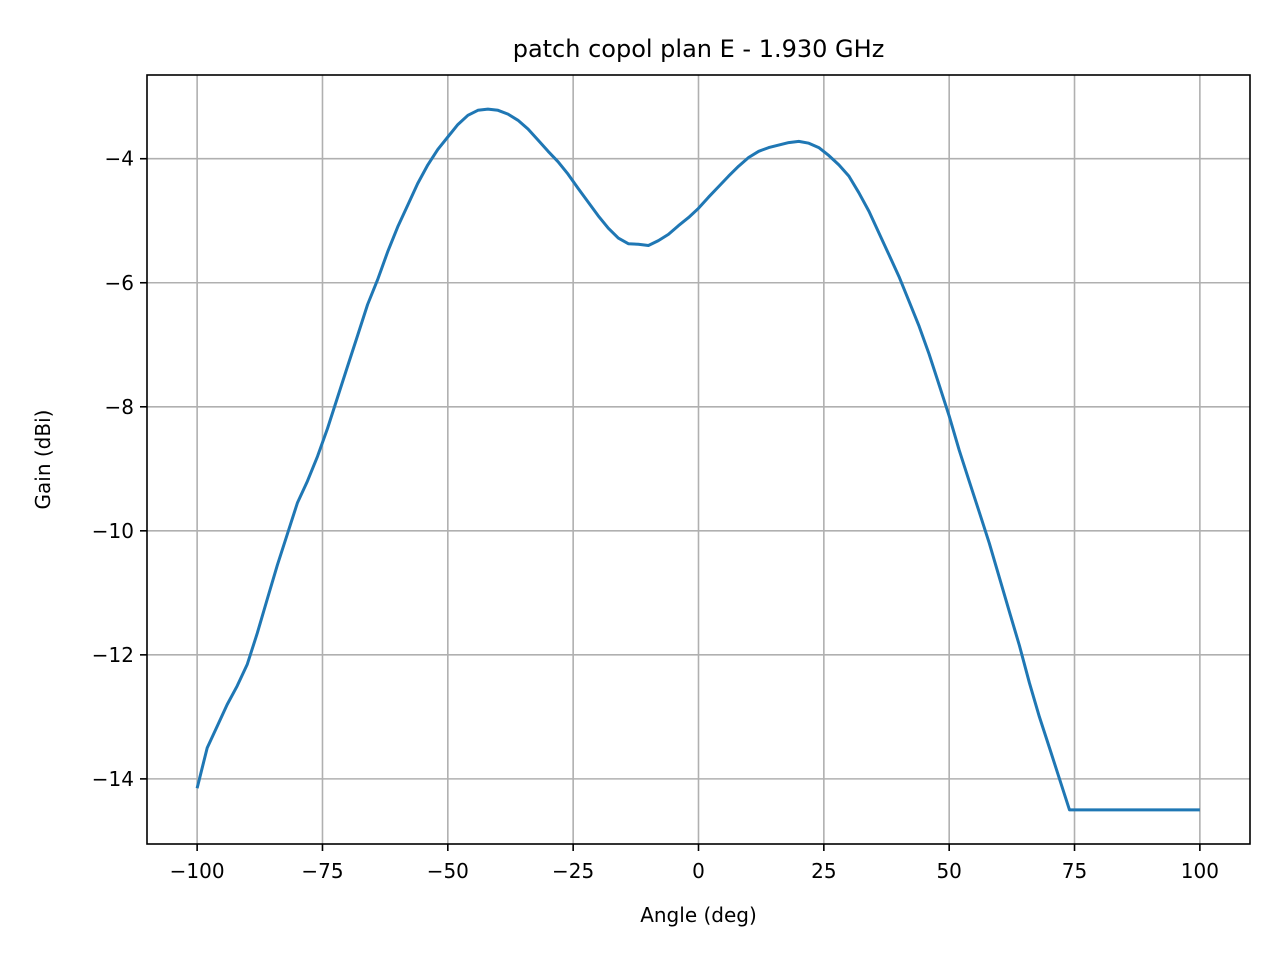 This screenshot has width=1280, height=960. Describe the element at coordinates (43, 460) in the screenshot. I see `y-axis-label: Gain (dBi)` at that location.